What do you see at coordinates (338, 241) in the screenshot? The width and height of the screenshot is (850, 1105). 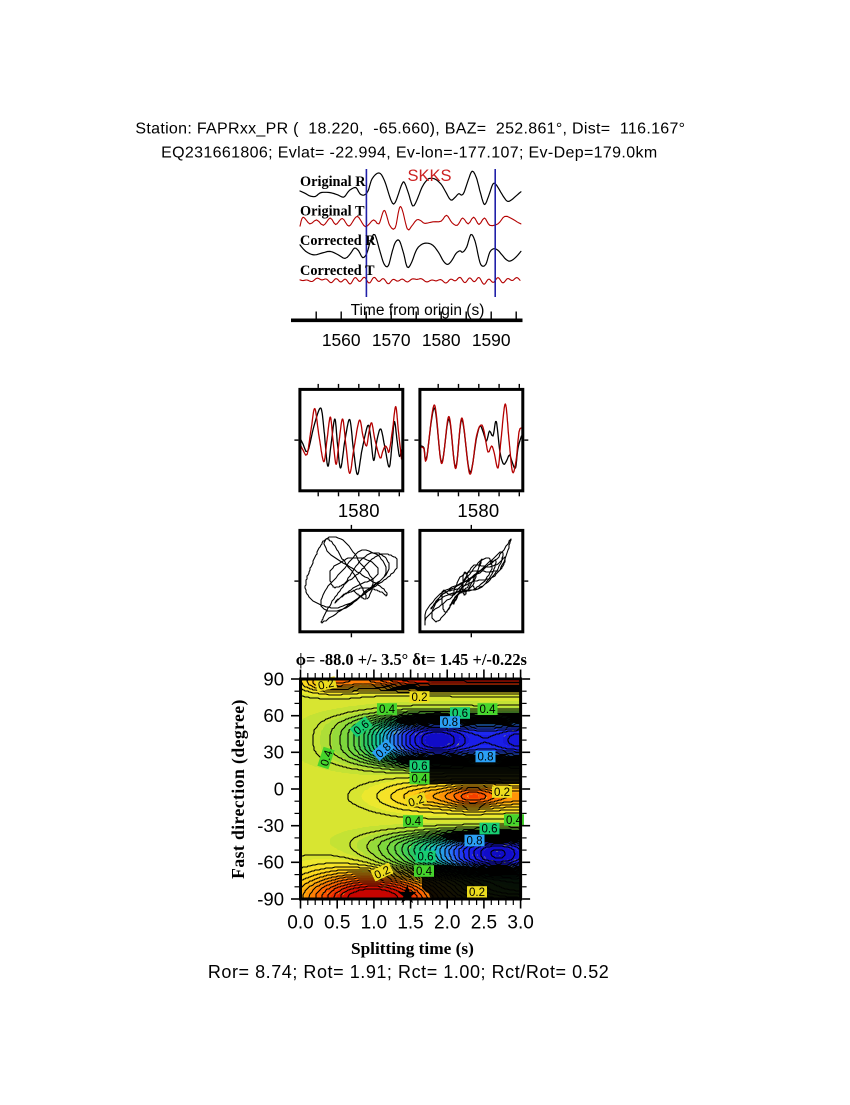 I see `svg-text: Corrected R` at bounding box center [338, 241].